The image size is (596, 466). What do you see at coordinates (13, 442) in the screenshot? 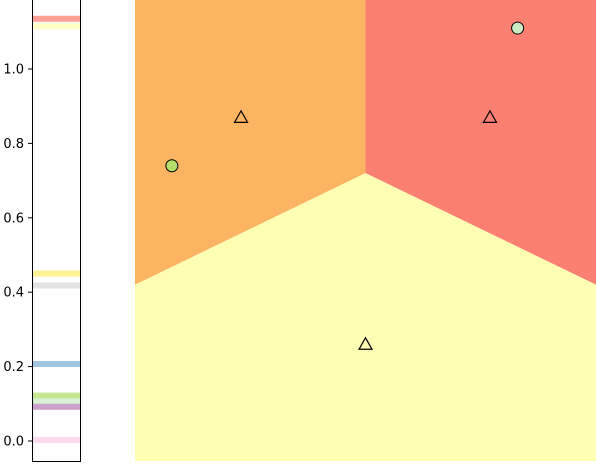
I see `y-tick-label-0: 0.0` at bounding box center [13, 442].